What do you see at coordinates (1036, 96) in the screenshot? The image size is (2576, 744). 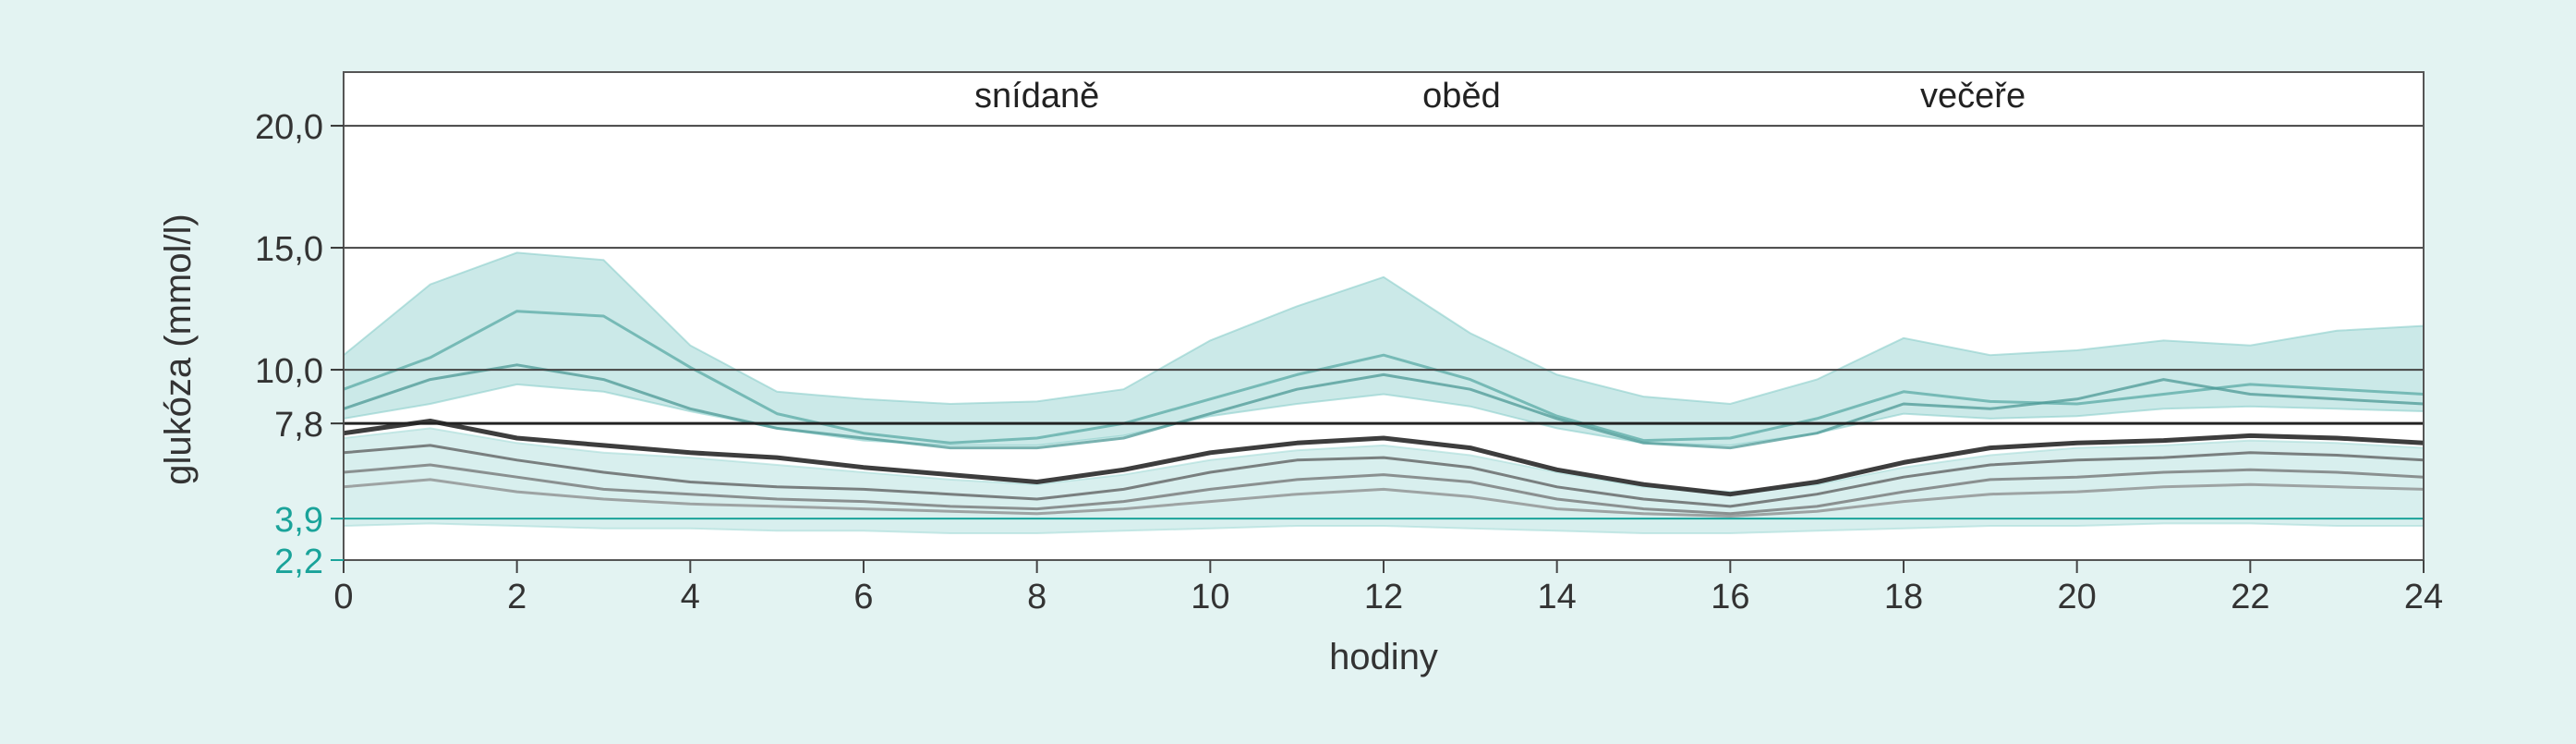 I see `meal-annotation: snídaně` at bounding box center [1036, 96].